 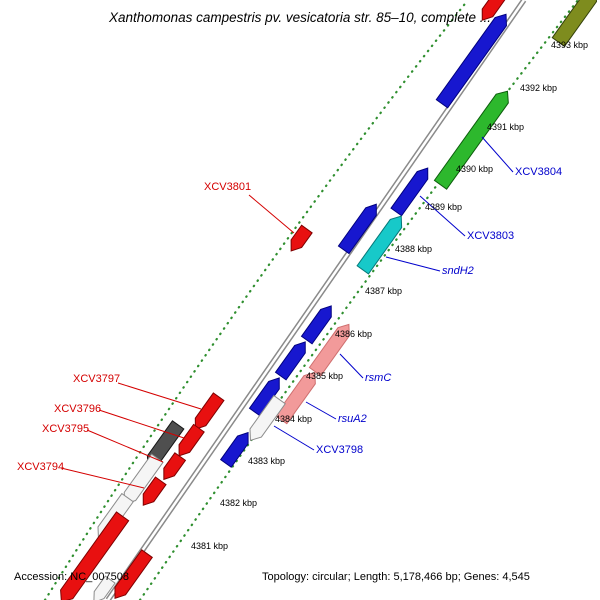 I want to click on tick-label-4388: 4388 kbp, so click(x=414, y=249).